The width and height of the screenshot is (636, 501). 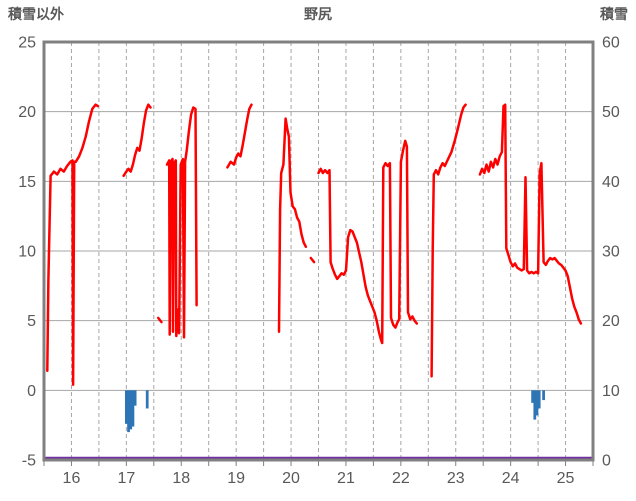 I want to click on y-left-tick-label: 5, so click(x=31, y=321).